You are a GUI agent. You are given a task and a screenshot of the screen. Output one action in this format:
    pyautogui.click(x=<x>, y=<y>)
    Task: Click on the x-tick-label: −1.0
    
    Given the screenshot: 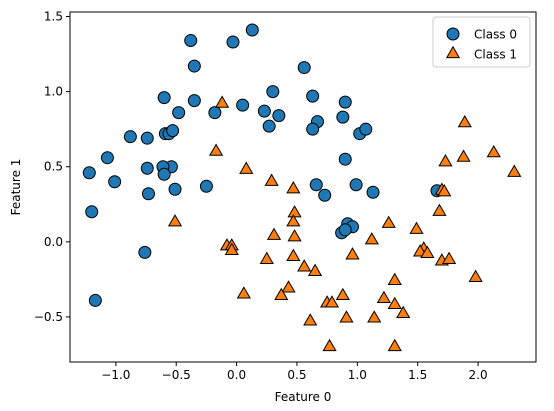 What is the action you would take?
    pyautogui.click(x=115, y=375)
    